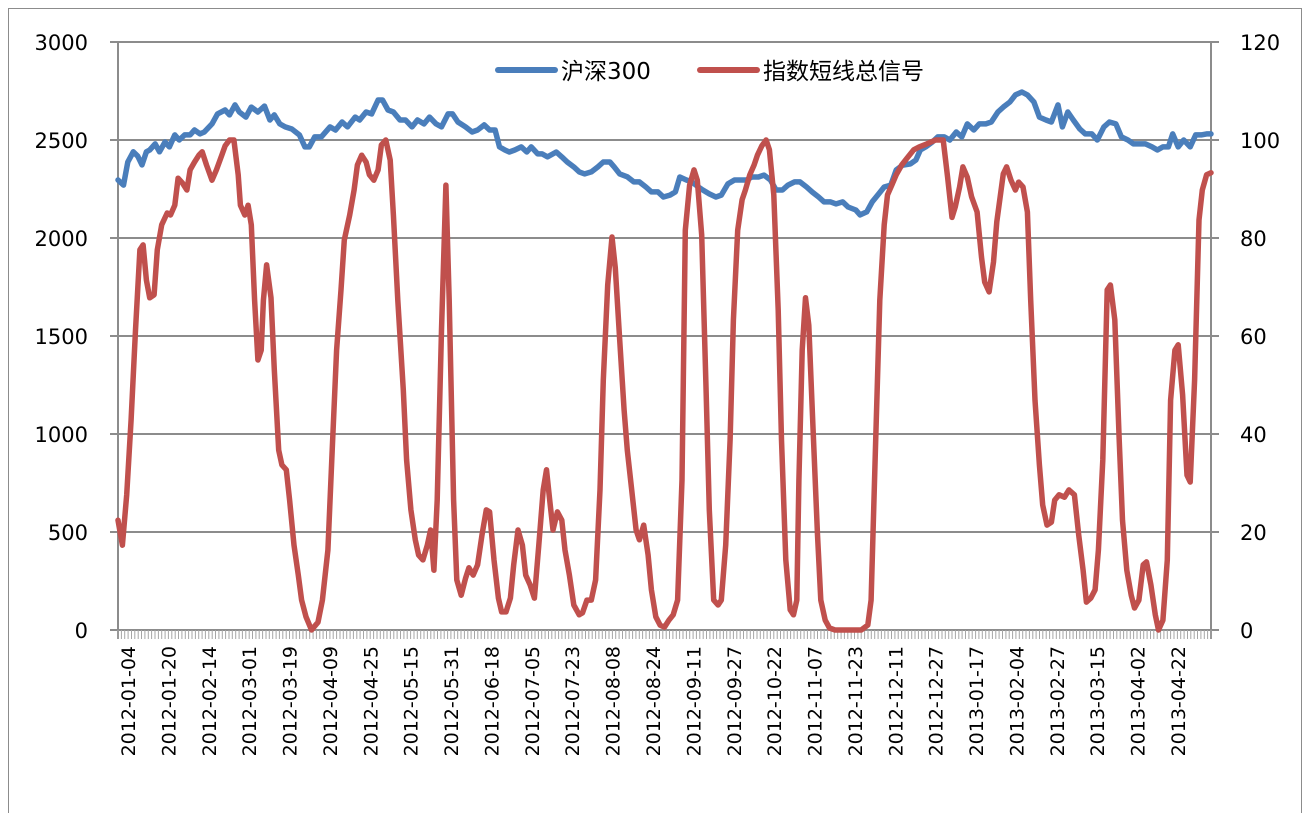 Image resolution: width=1305 pixels, height=813 pixels. I want to click on x-axis-date-tick: 2012-03-19, so click(291, 701).